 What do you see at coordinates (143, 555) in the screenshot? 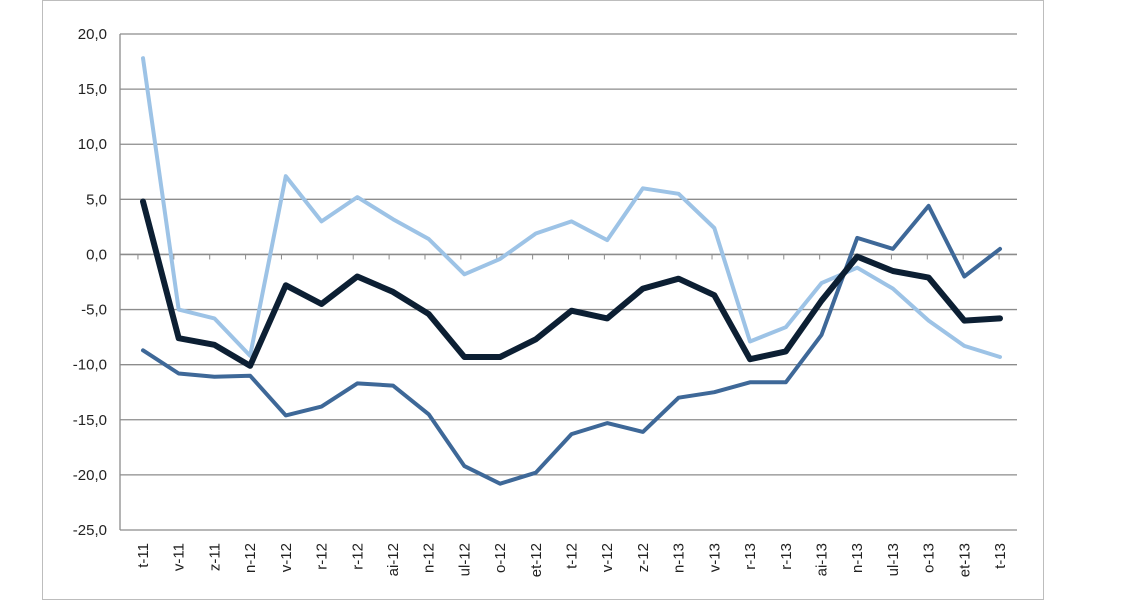
I see `x-tick-label: t-11` at bounding box center [143, 555].